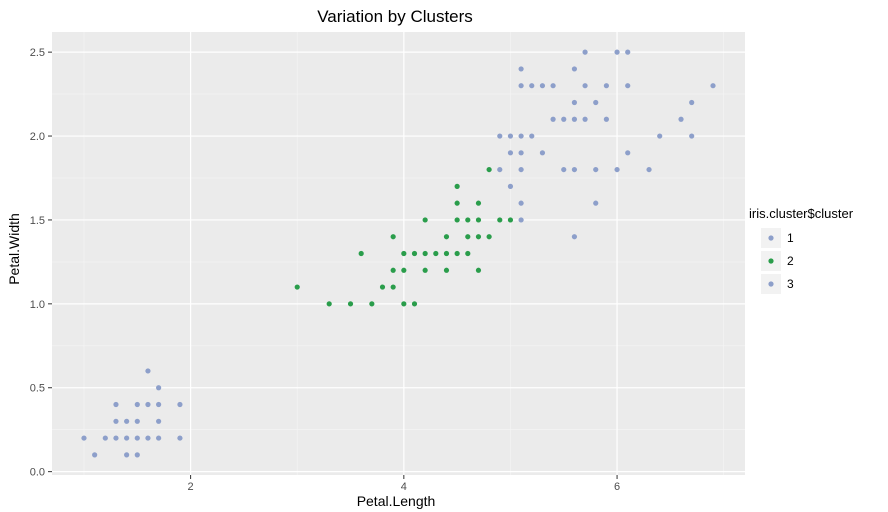 The height and width of the screenshot is (512, 888). Describe the element at coordinates (37, 305) in the screenshot. I see `y-tick-label: 1.0` at that location.